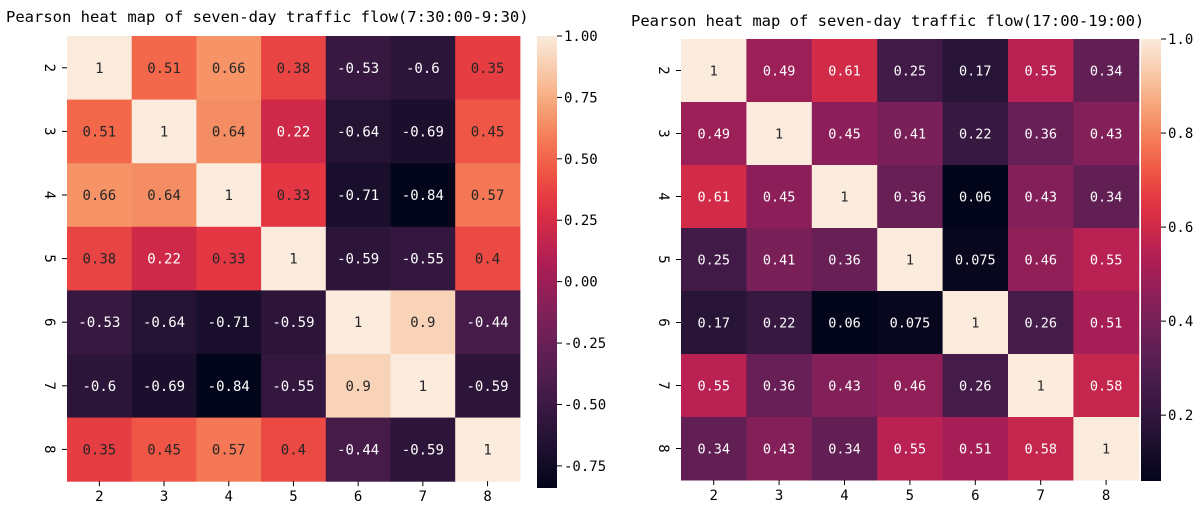 The image size is (1198, 512). I want to click on y-tick-label: 8, so click(49, 449).